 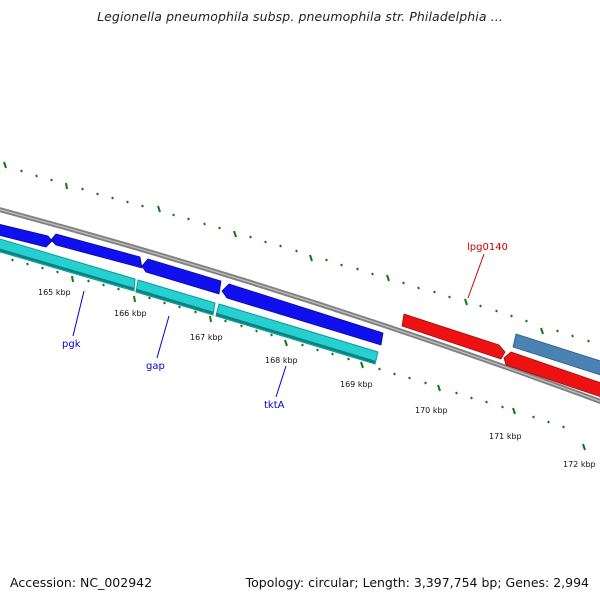 What do you see at coordinates (453, 336) in the screenshot?
I see `gene-arrow-red-lpg0140` at bounding box center [453, 336].